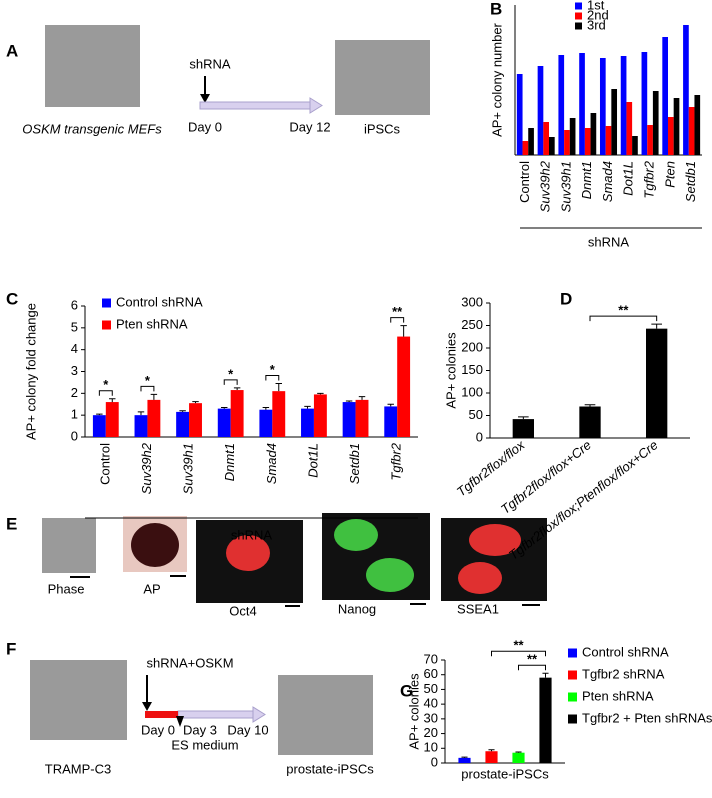 The height and width of the screenshot is (798, 712). I want to click on caption: Nanog, so click(357, 608).